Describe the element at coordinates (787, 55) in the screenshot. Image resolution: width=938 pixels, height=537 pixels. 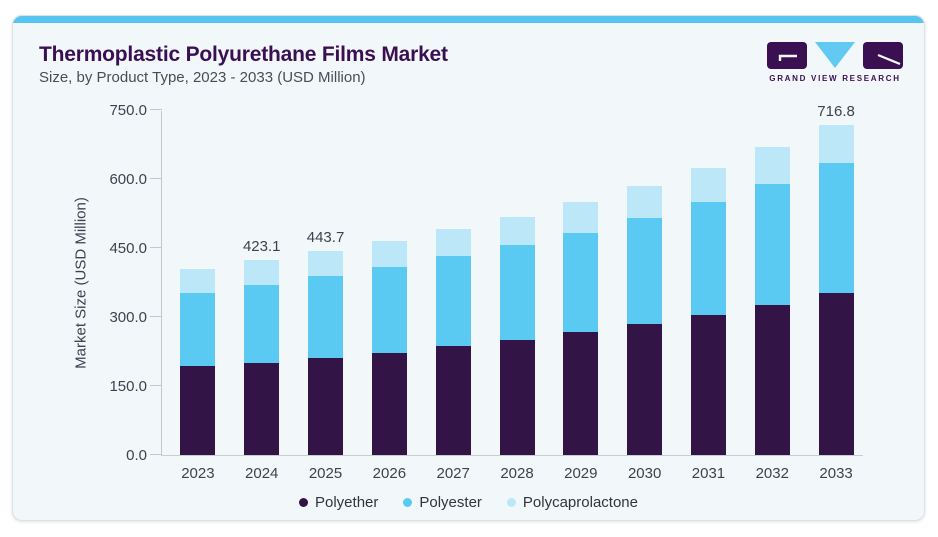
I see `logo-g-icon` at that location.